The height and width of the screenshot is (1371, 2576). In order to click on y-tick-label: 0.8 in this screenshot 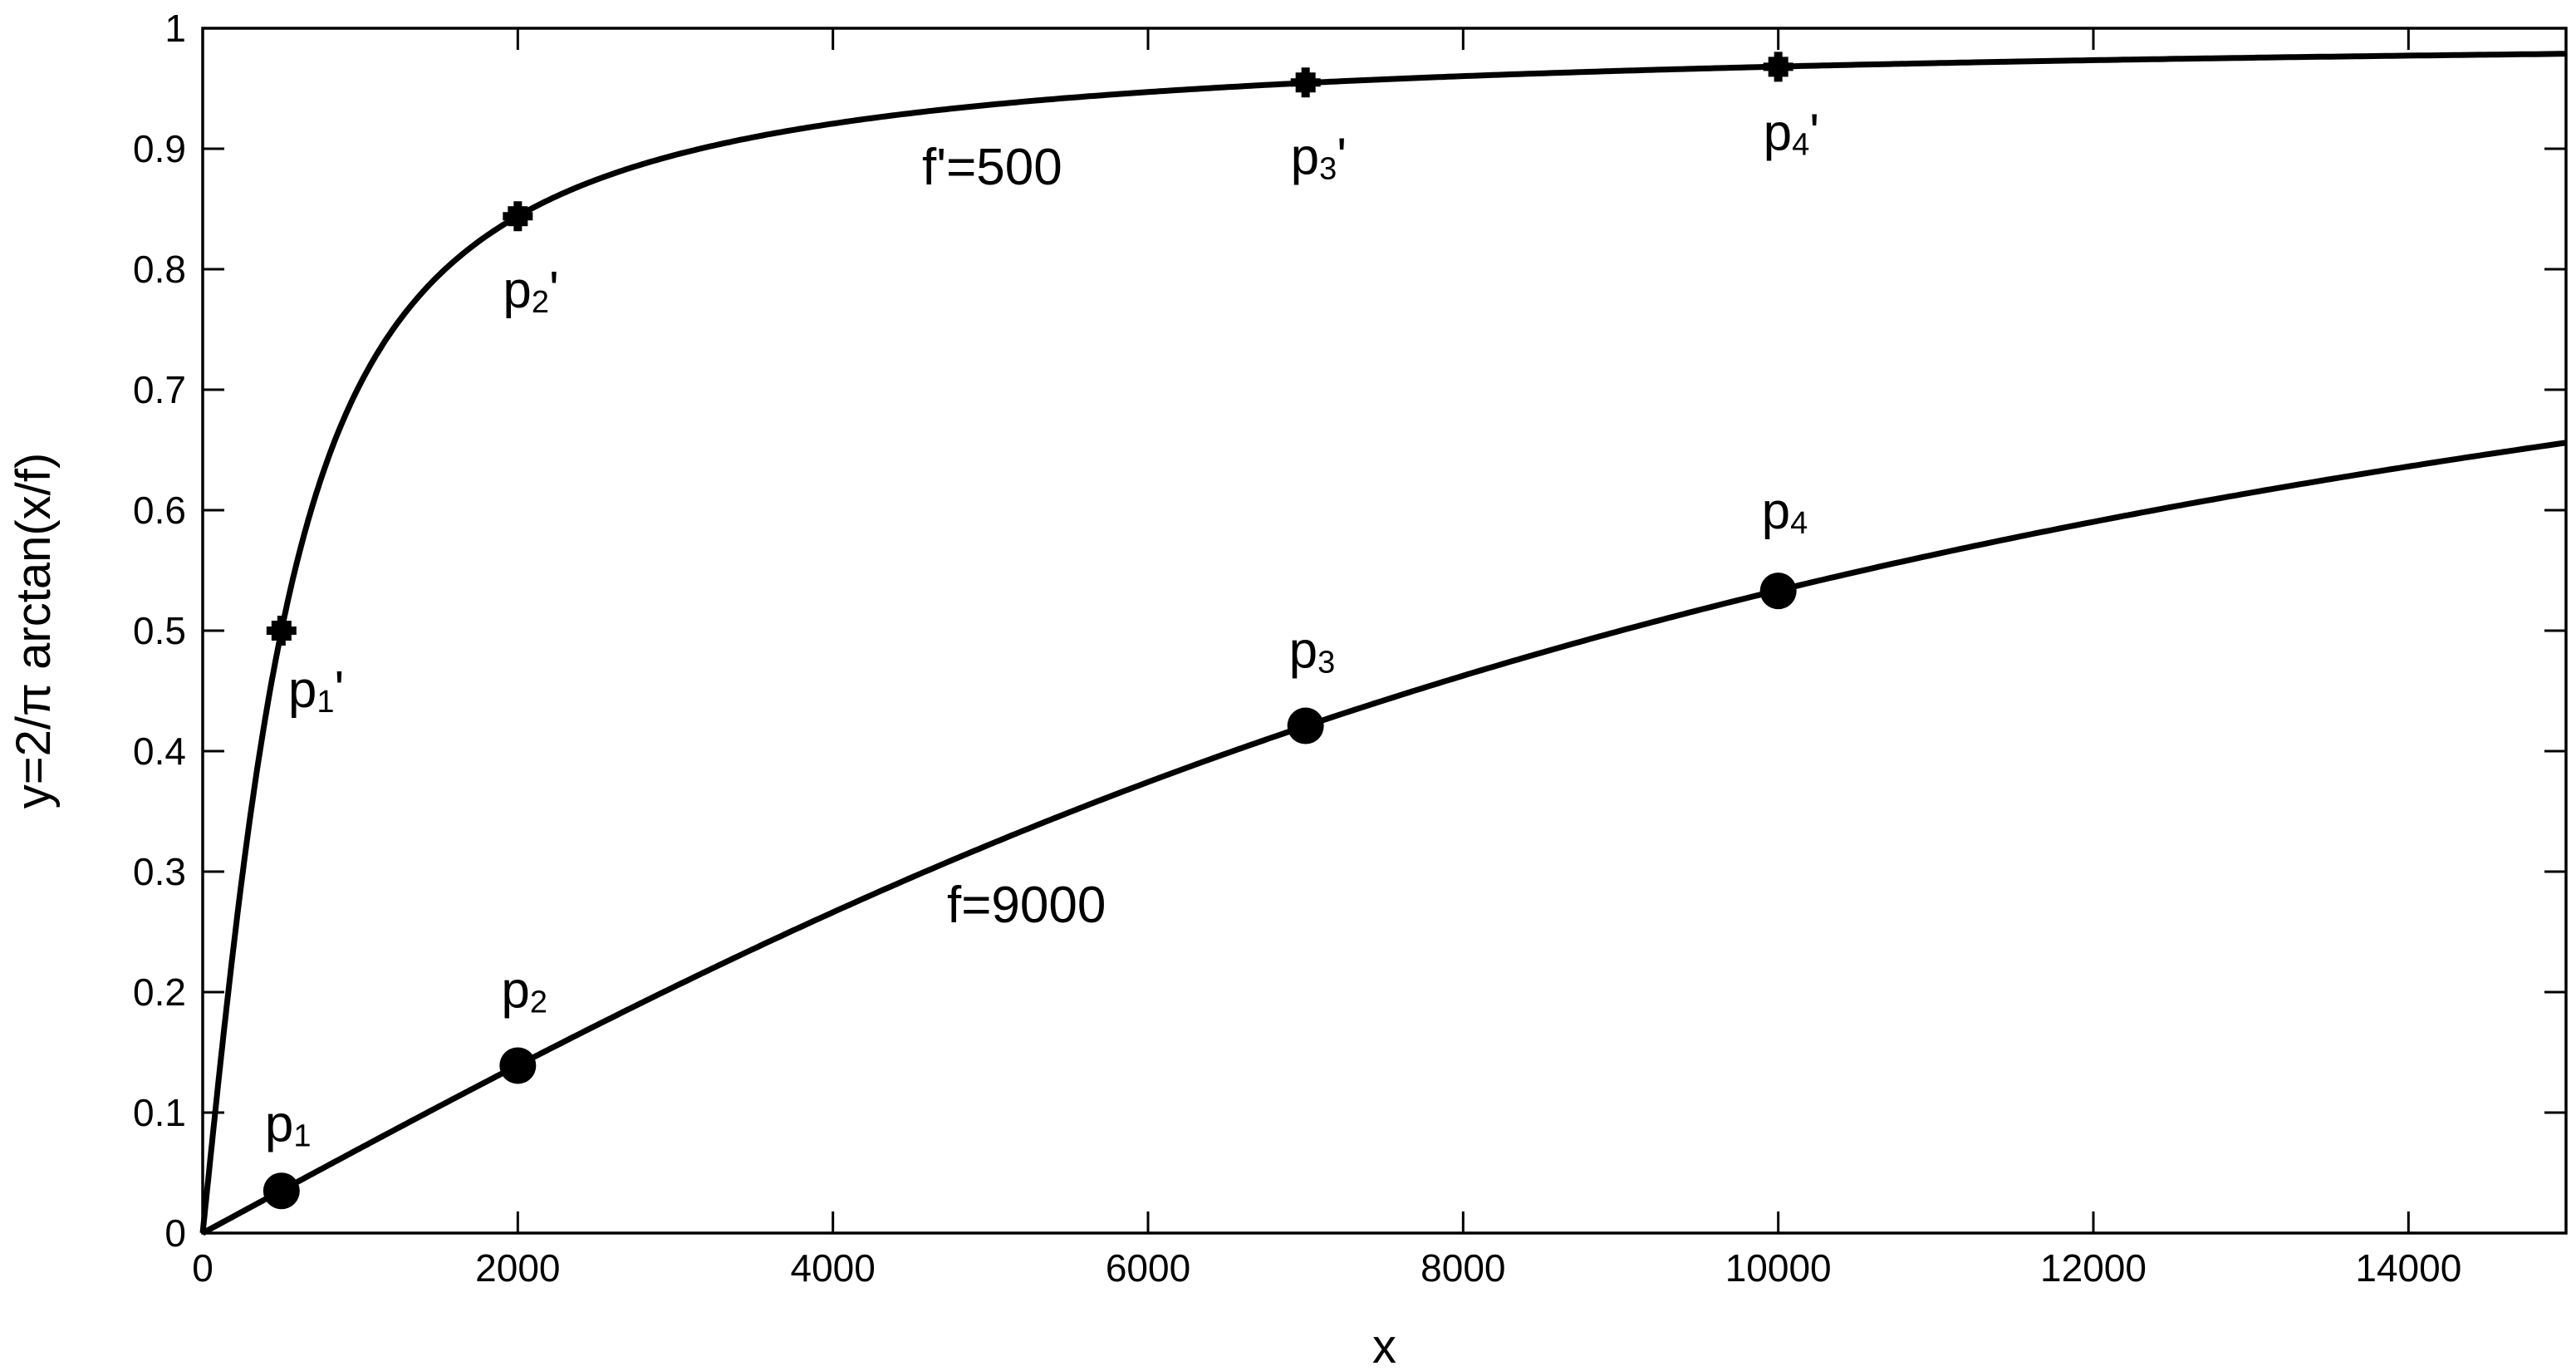, I will do `click(159, 269)`.